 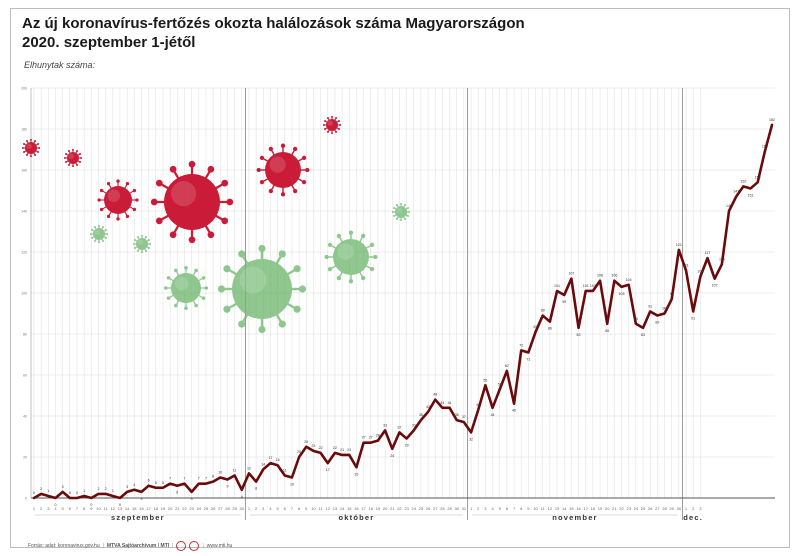 I want to click on data-label: 101, so click(x=557, y=286).